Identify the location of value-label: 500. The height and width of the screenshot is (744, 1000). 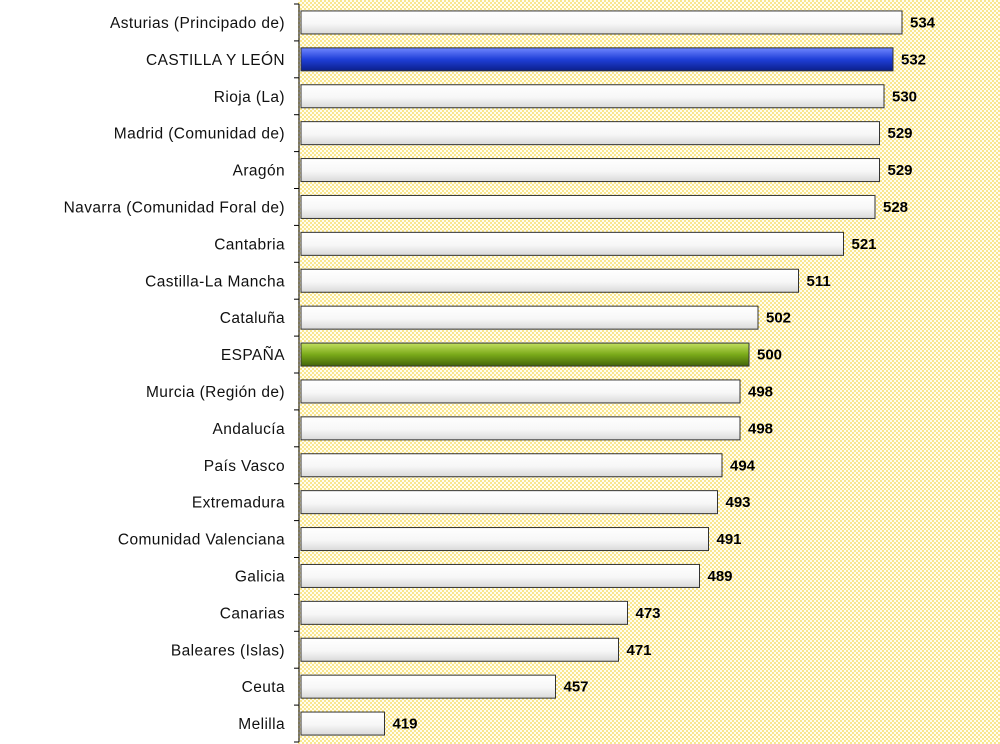
(769, 355).